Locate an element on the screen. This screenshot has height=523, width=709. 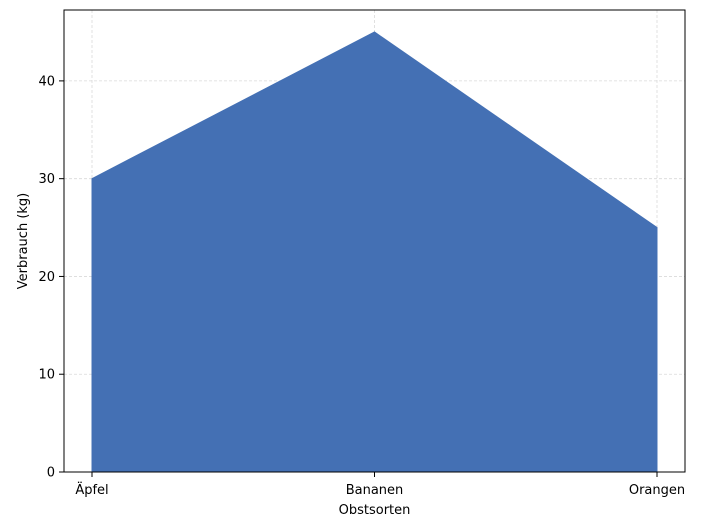
y-tick-label-0: 0 is located at coordinates (51, 473).